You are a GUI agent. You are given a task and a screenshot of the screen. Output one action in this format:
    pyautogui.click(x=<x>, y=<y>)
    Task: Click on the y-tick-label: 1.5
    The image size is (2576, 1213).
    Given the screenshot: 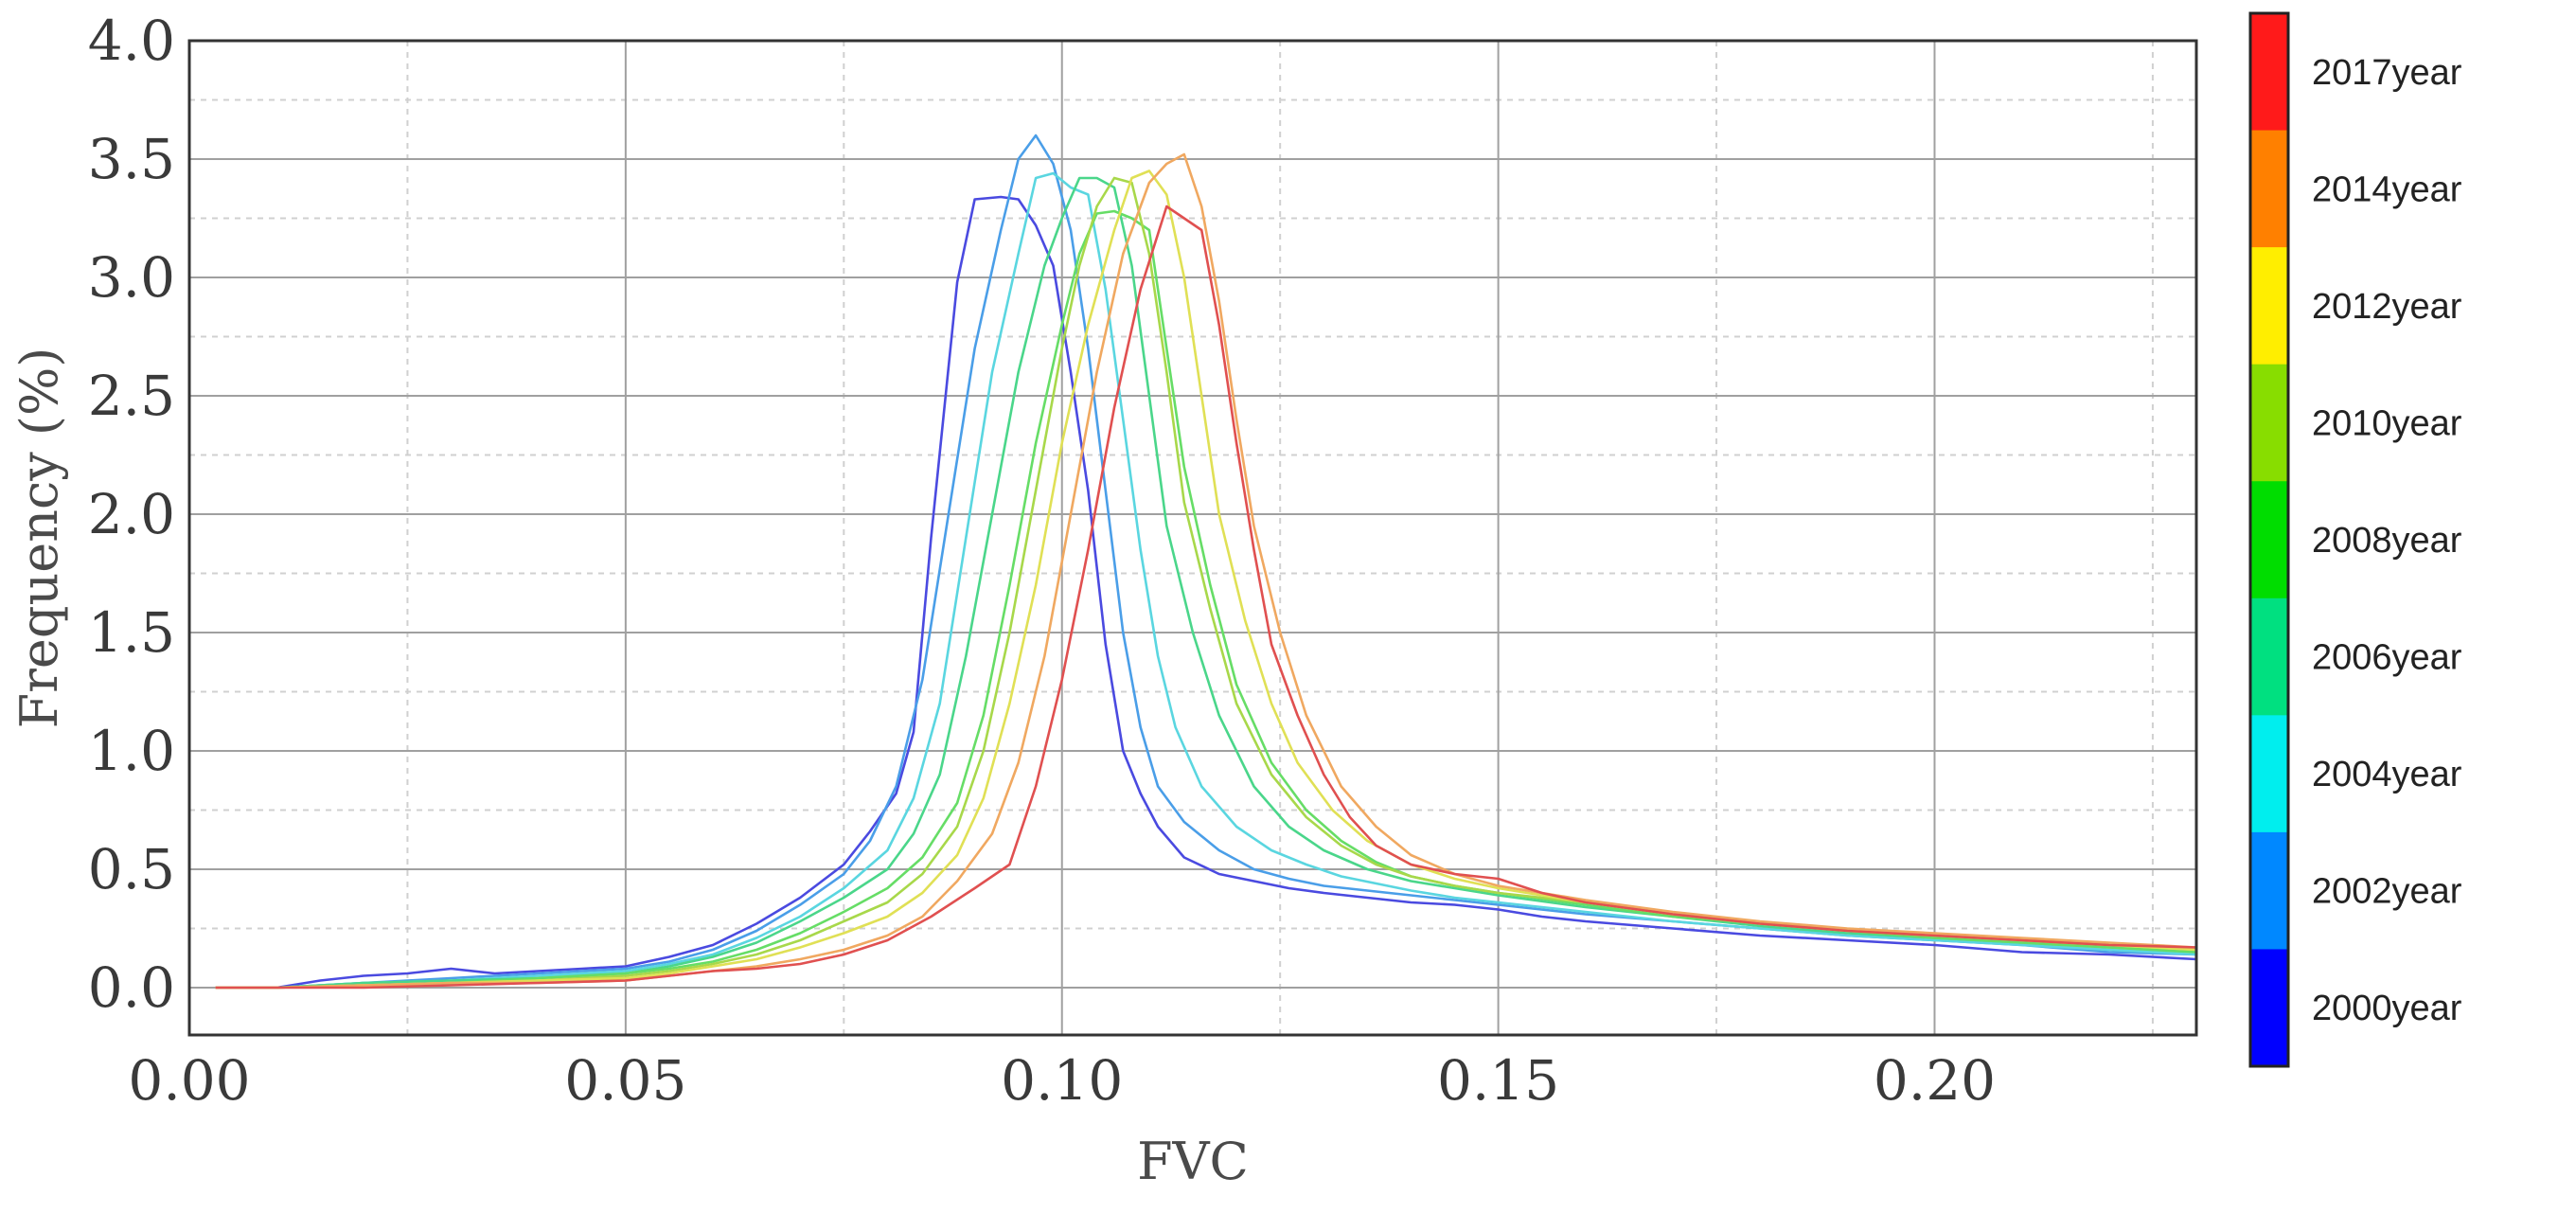 What is the action you would take?
    pyautogui.click(x=131, y=633)
    